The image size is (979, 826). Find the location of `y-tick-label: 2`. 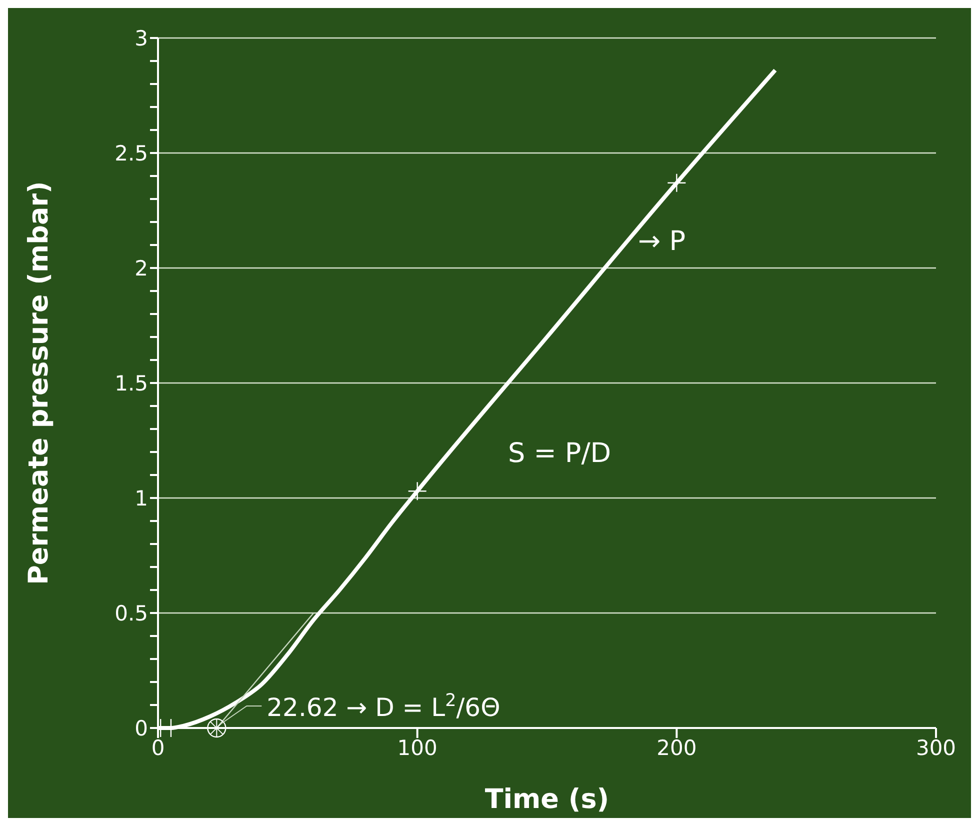

y-tick-label: 2 is located at coordinates (141, 268).